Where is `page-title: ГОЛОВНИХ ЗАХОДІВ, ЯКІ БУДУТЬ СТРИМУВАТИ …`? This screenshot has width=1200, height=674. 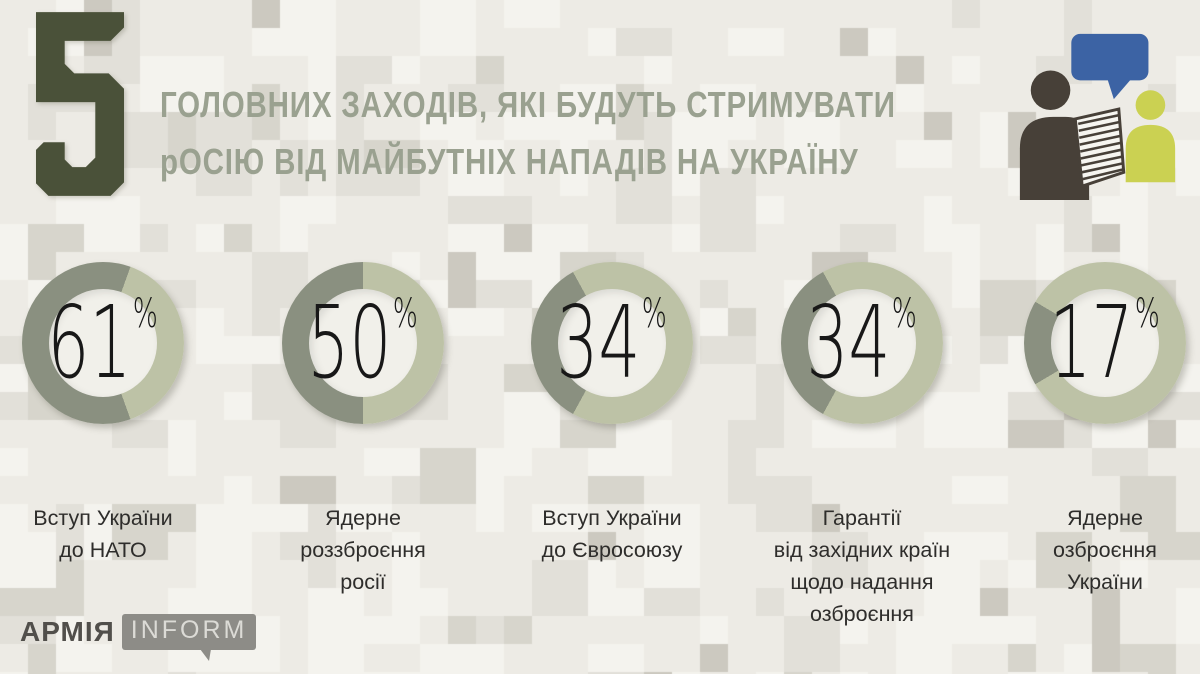
page-title: ГОЛОВНИХ ЗАХОДІВ, ЯКІ БУДУТЬ СТРИМУВАТИ … is located at coordinates (528, 133).